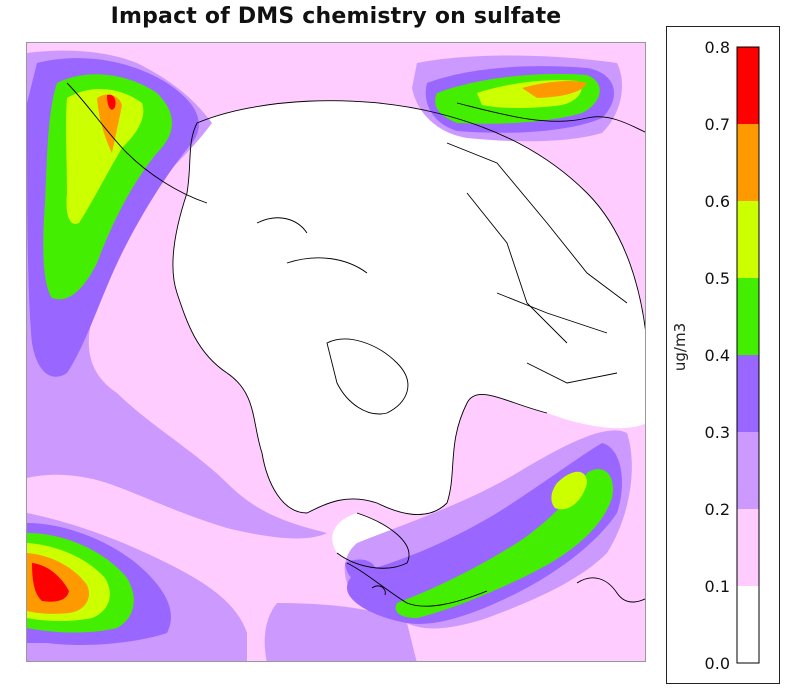  I want to click on colorbar-tick-labels: 0.0 0.1 0.2 0.3 0.4 0.5 0.6 0.7 0.8, so click(717, 355).